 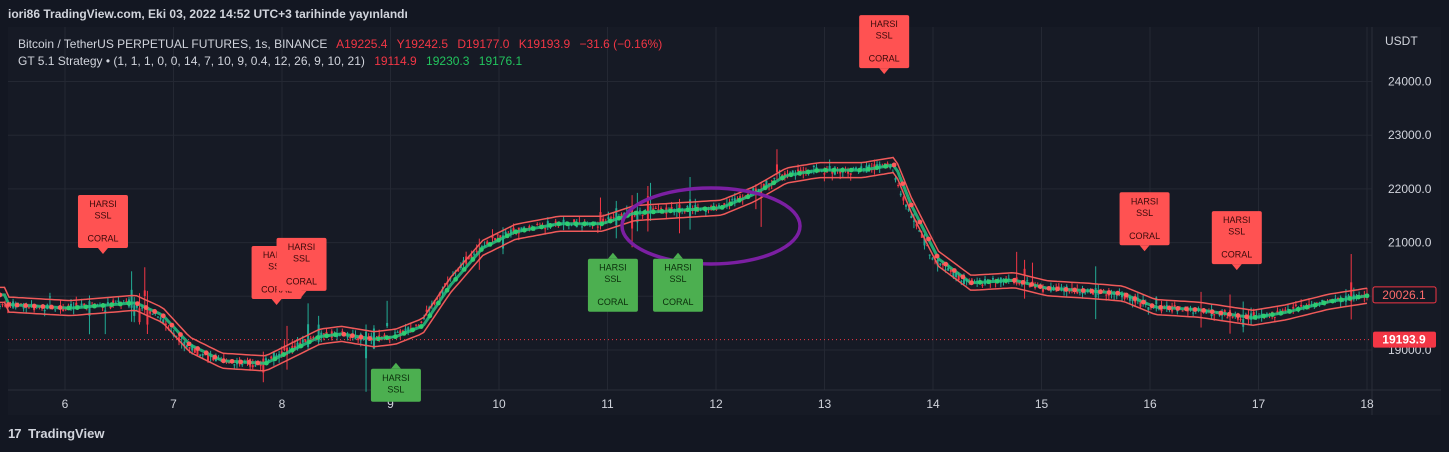 What do you see at coordinates (1144, 236) in the screenshot?
I see `signal-text: CORAL` at bounding box center [1144, 236].